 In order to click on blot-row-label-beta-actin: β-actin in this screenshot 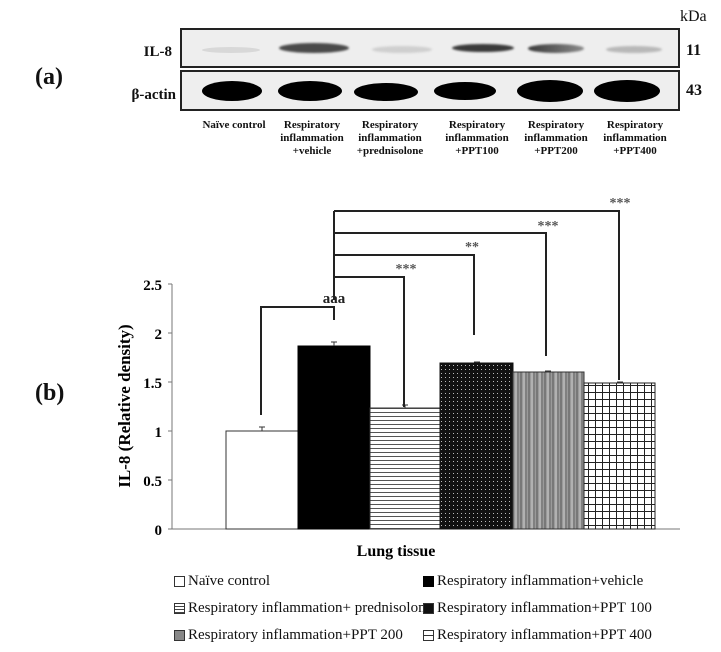, I will do `click(153, 95)`.